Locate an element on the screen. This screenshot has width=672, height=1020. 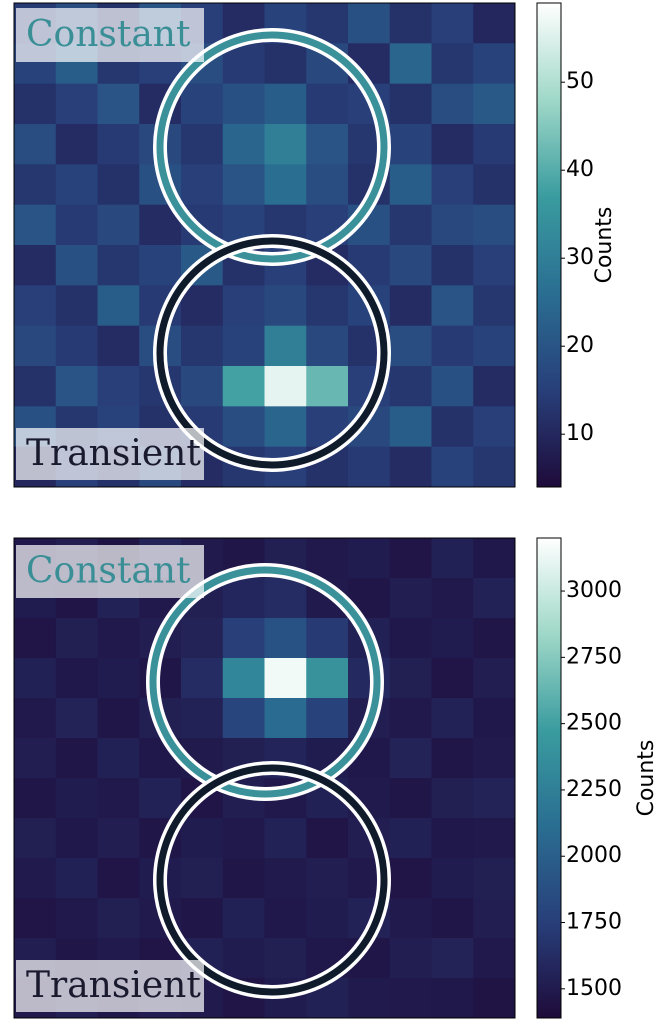
colorbar-tick-label: 2500 is located at coordinates (594, 723).